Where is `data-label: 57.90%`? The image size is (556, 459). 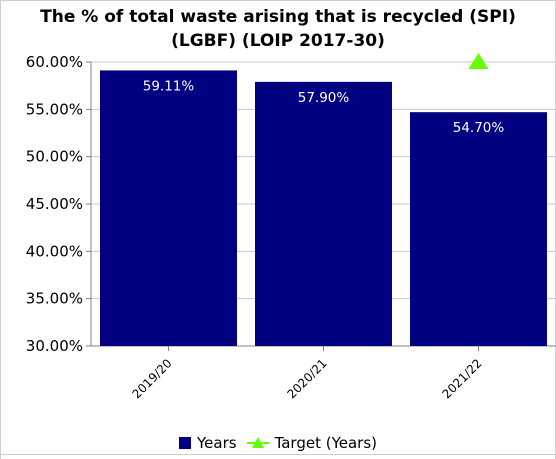 data-label: 57.90% is located at coordinates (324, 98).